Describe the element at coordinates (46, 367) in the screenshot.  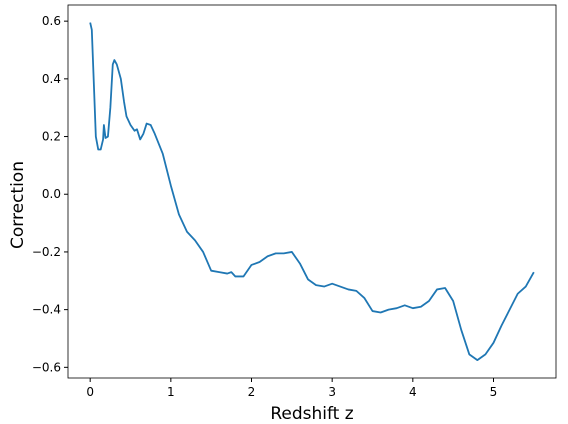
I see `y-tick-label: −0.6` at that location.